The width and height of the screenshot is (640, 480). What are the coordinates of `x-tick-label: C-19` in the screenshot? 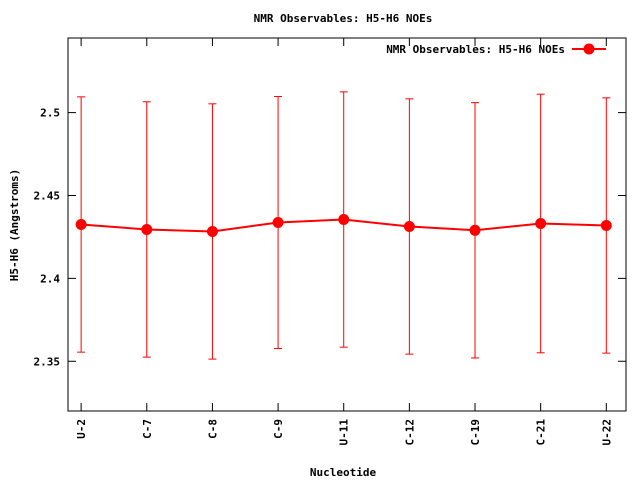 It's located at (475, 432).